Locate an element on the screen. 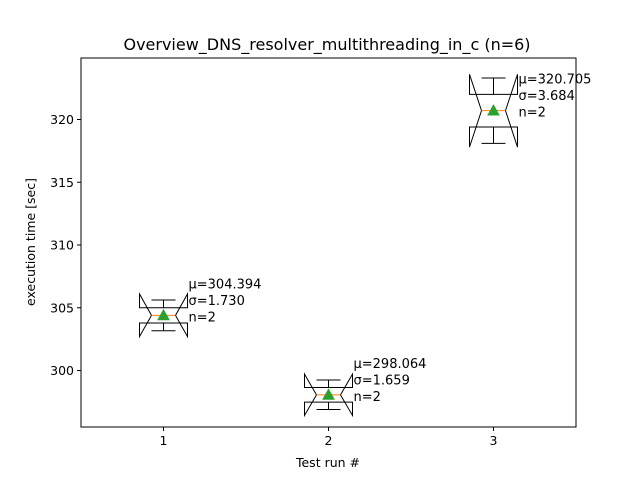 This screenshot has height=480, width=640. stats-annotation-3: μ=320.705 σ=3.684 n=2 is located at coordinates (555, 97).